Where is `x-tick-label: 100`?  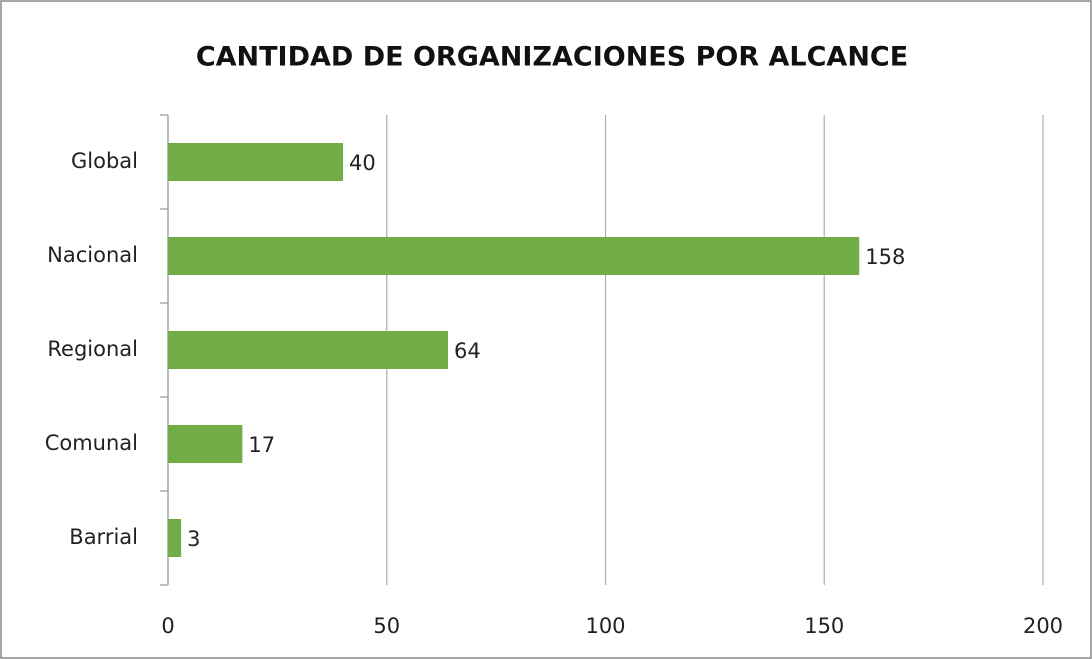 x-tick-label: 100 is located at coordinates (605, 626).